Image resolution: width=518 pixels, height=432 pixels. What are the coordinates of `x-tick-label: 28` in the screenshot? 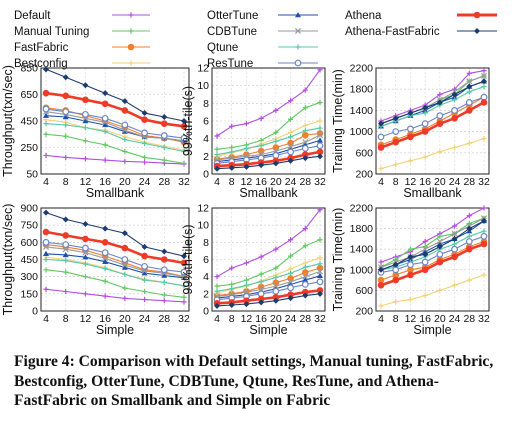 It's located at (164, 319).